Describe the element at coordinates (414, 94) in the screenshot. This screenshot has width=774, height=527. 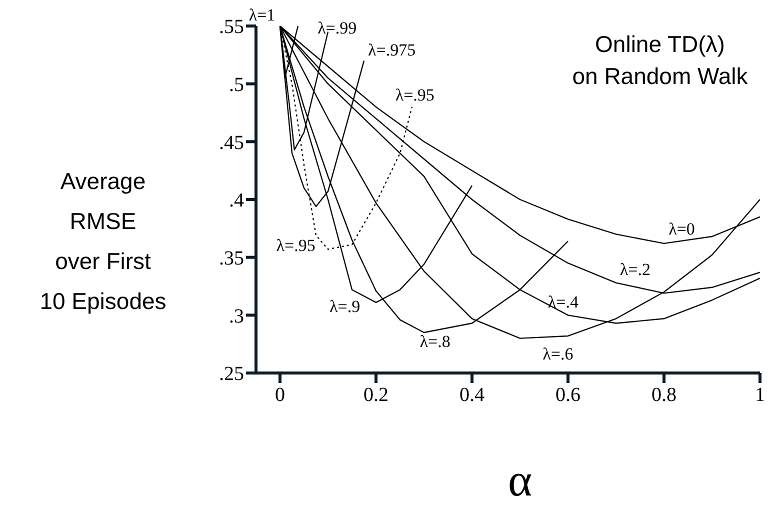
I see `text: λ=.95` at that location.